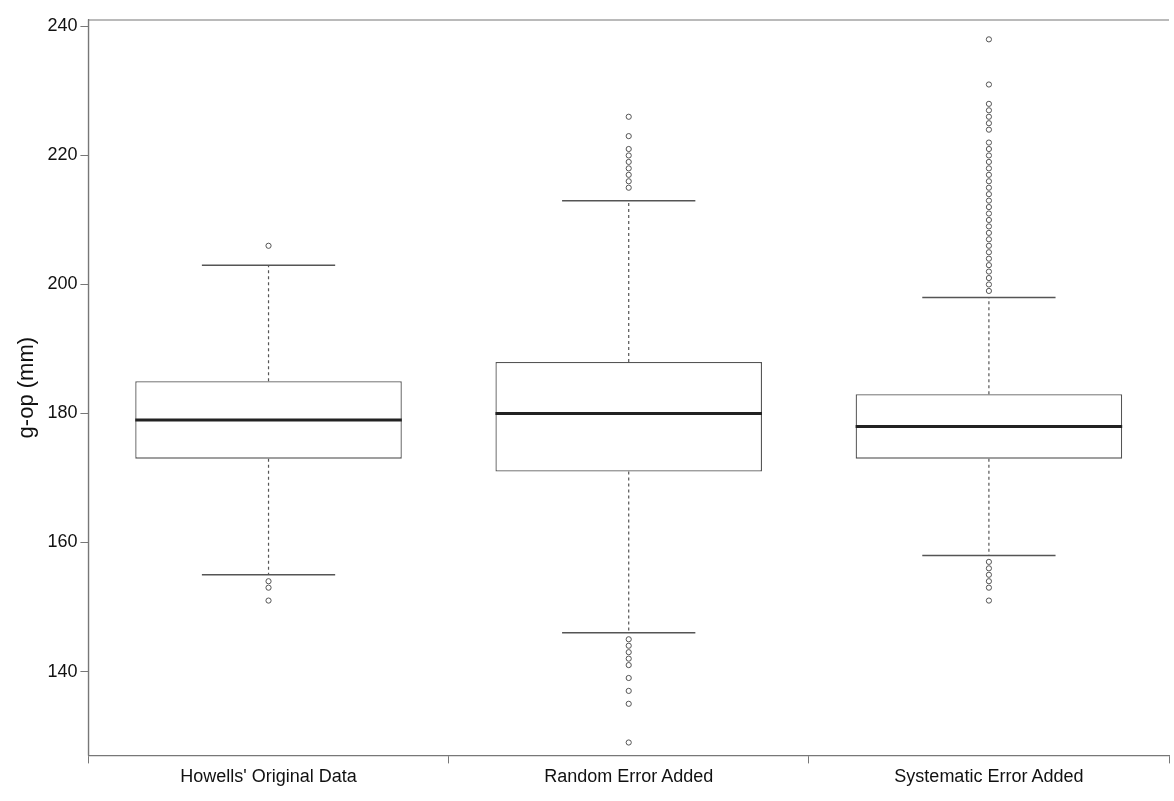 The height and width of the screenshot is (801, 1174). Describe the element at coordinates (26, 387) in the screenshot. I see `y-axis-title: g-op (mm)` at that location.